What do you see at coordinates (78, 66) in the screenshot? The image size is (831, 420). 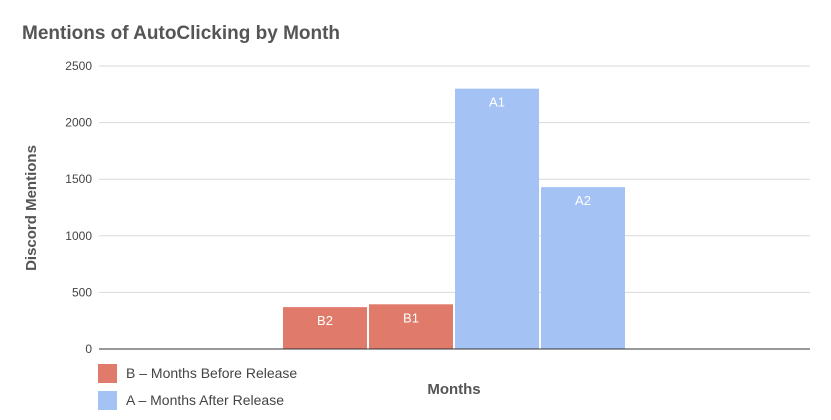 I see `y-tick-label: 2500` at bounding box center [78, 66].